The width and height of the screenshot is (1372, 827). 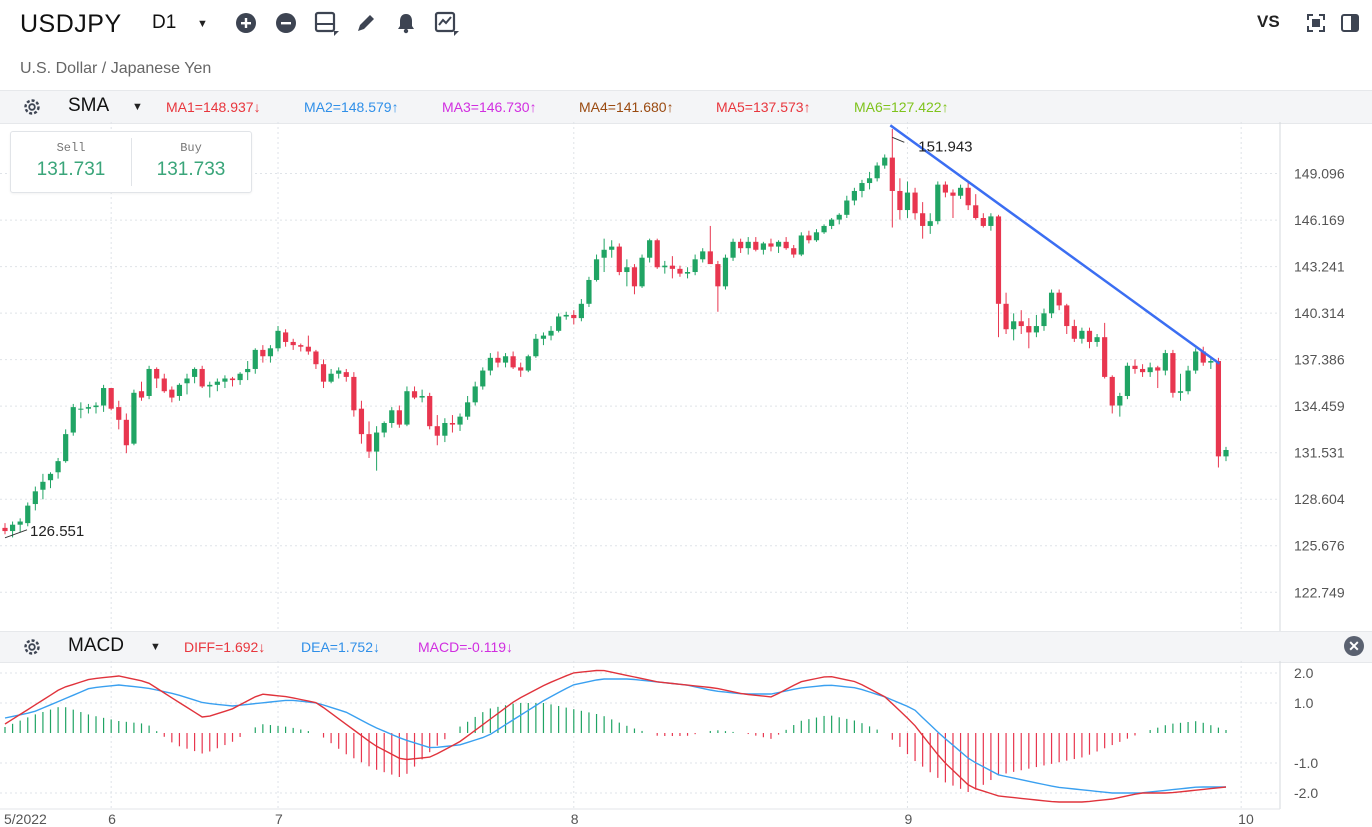 I want to click on time-axis-label: 8, so click(x=575, y=819).